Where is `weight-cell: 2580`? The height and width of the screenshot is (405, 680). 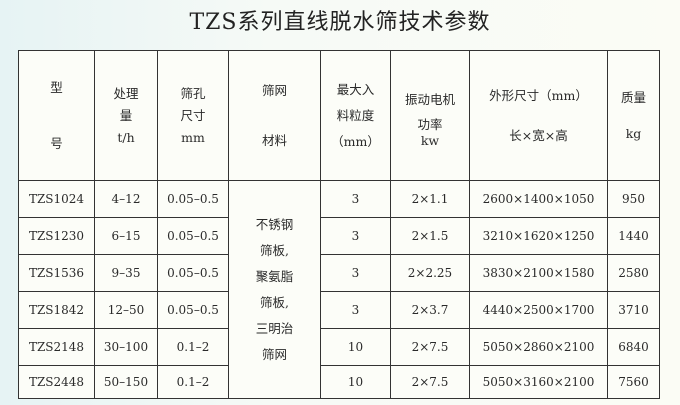 weight-cell: 2580 is located at coordinates (633, 273).